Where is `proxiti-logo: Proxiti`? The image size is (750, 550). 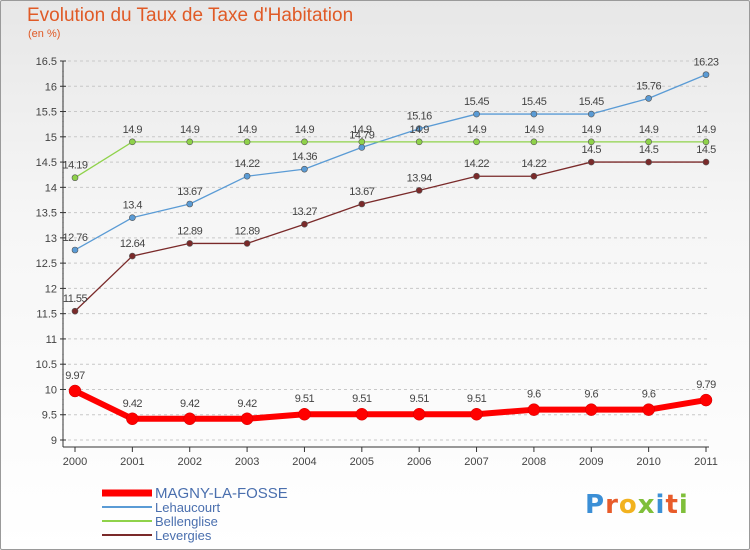 proxiti-logo: Proxiti is located at coordinates (637, 505).